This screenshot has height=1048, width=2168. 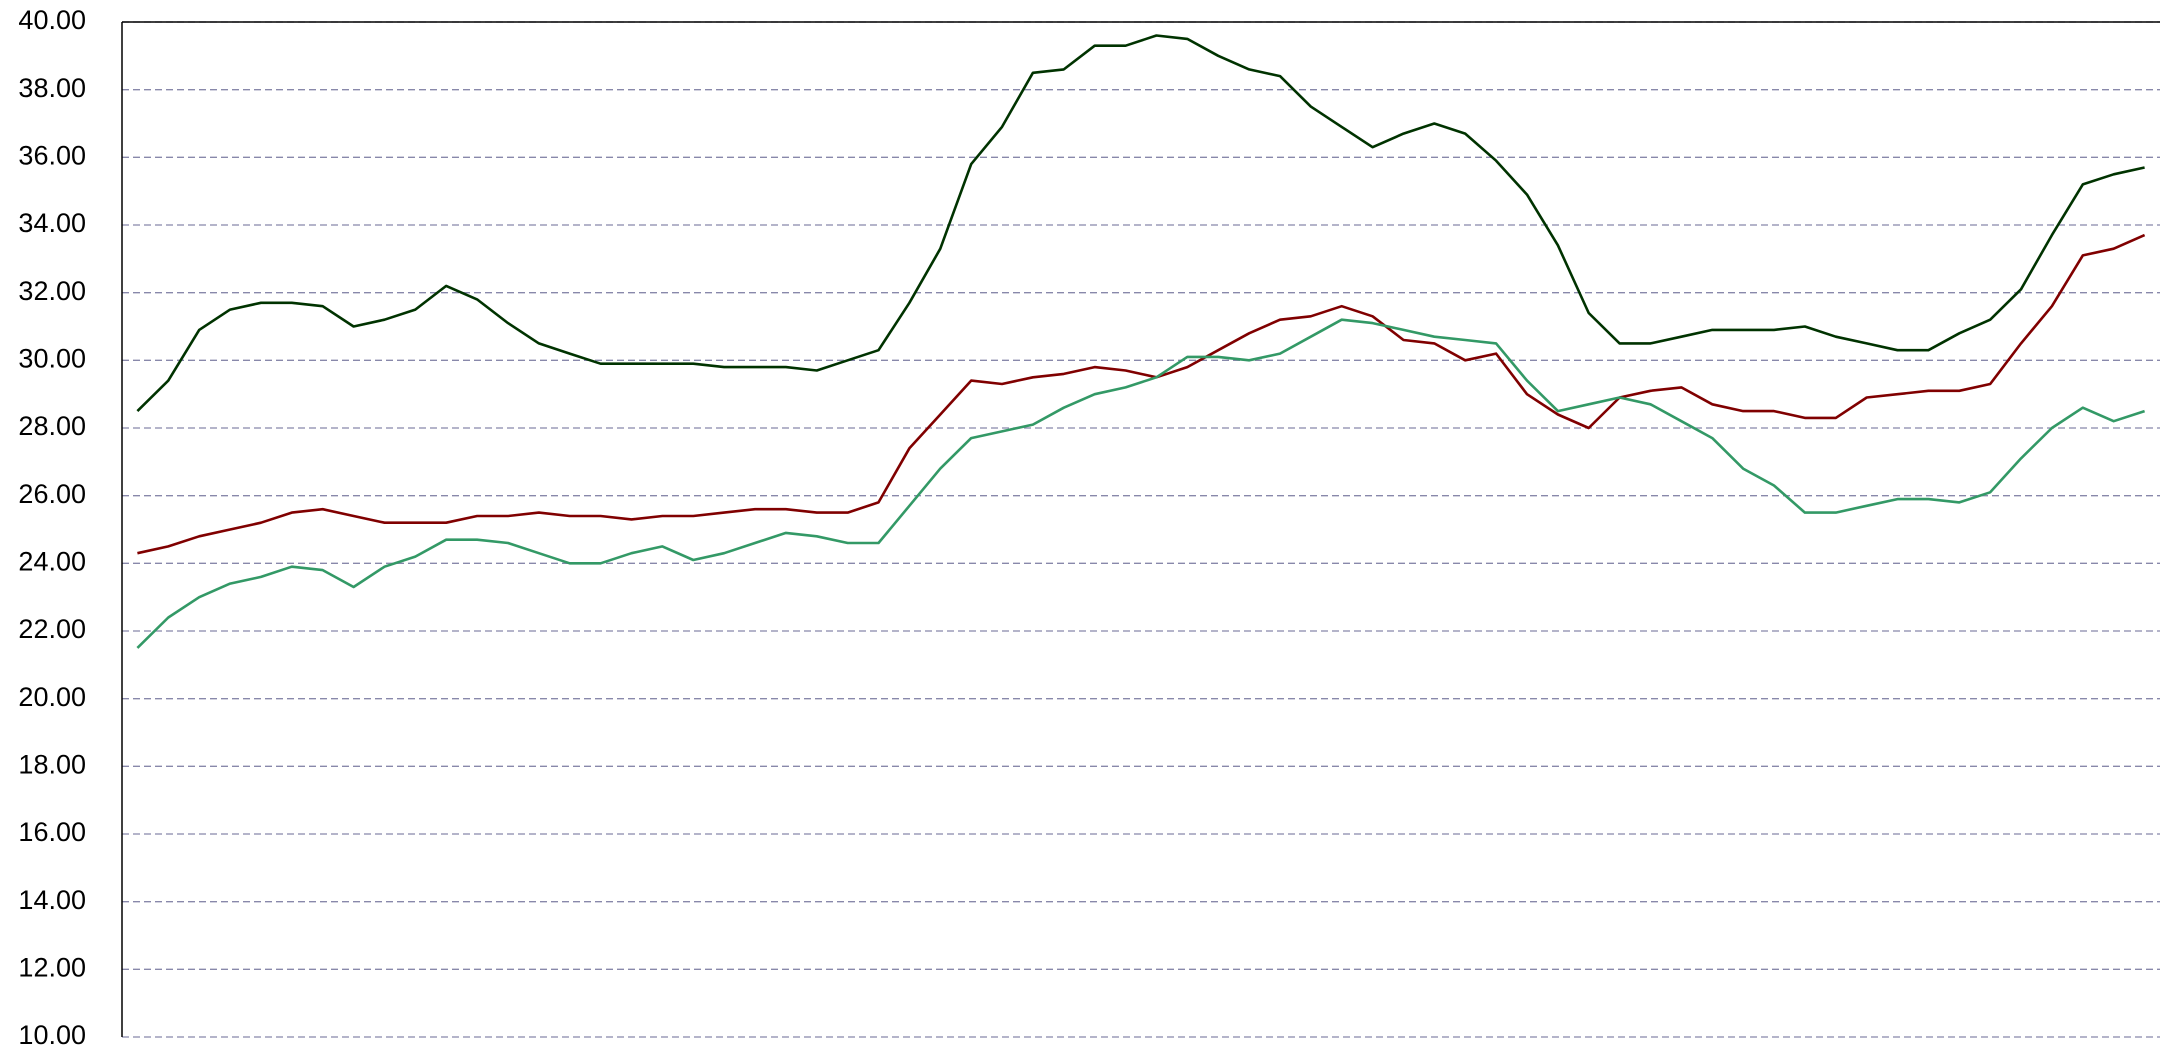 I want to click on y-tick-label: 40.00, so click(x=52, y=20).